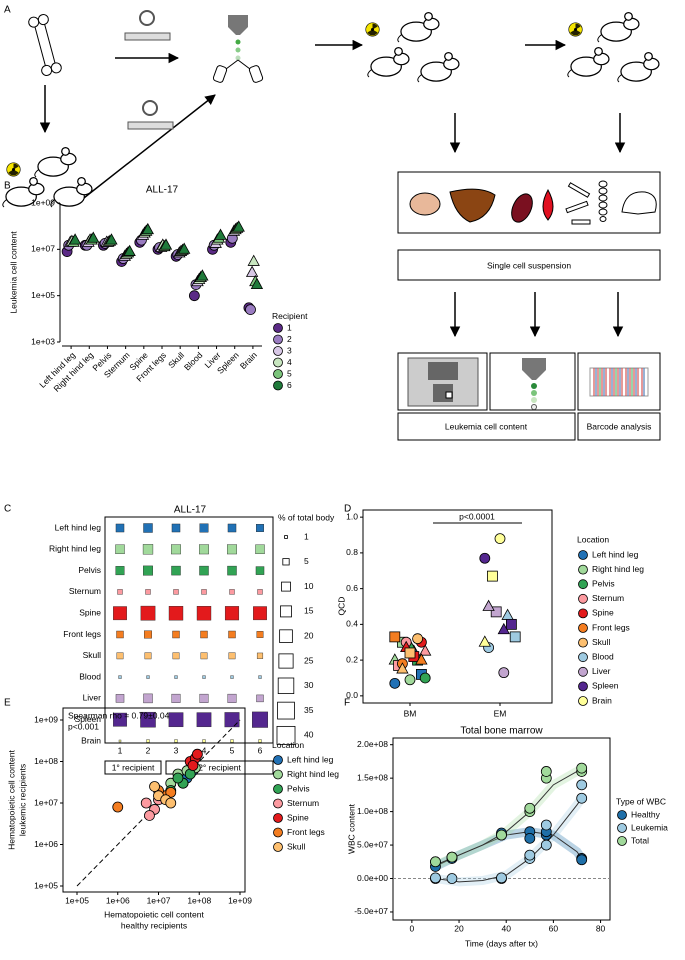  Describe the element at coordinates (534, 400) in the screenshot. I see `droplet` at that location.